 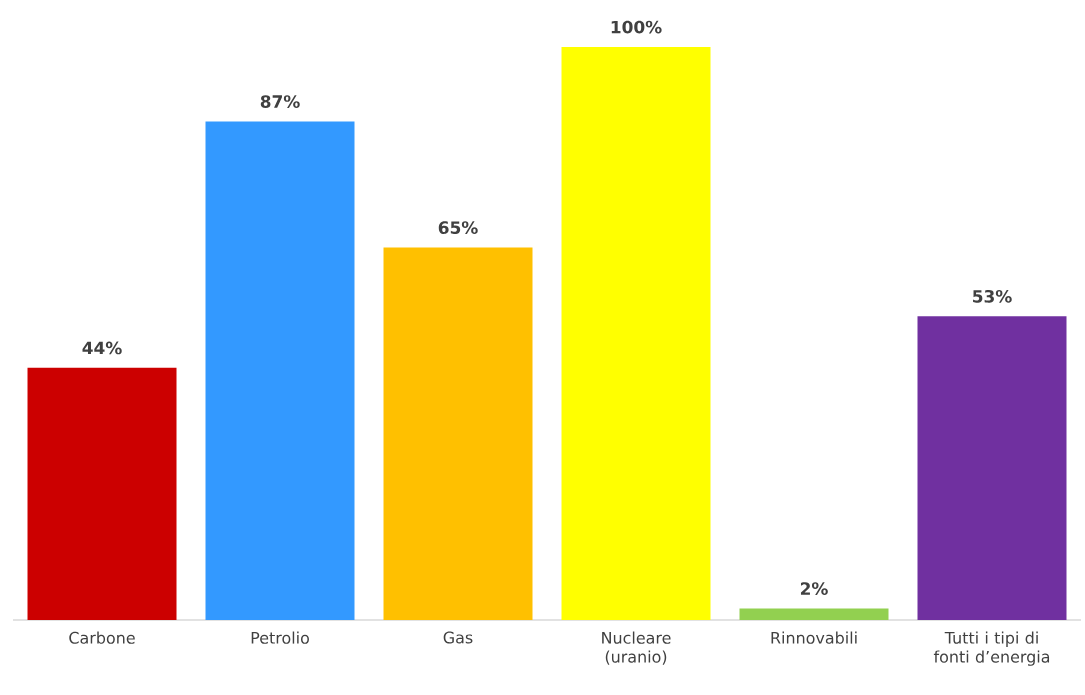 I want to click on data-label: 2%, so click(x=814, y=588).